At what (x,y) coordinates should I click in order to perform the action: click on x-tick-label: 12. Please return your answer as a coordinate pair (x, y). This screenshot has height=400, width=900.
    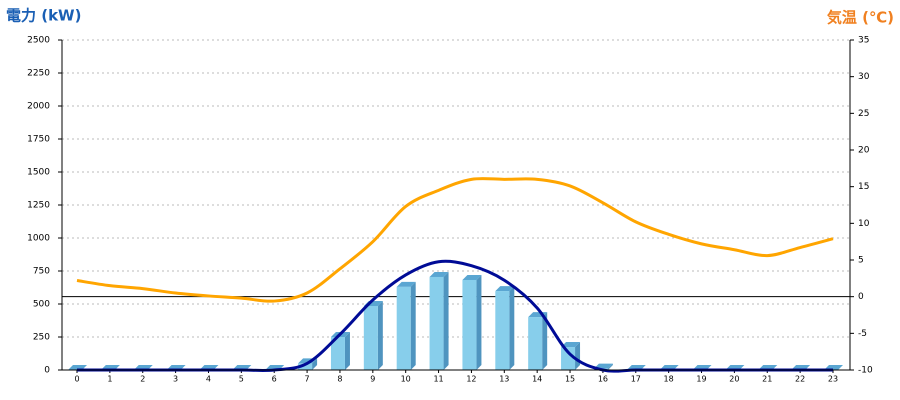
    Looking at the image, I should click on (471, 379).